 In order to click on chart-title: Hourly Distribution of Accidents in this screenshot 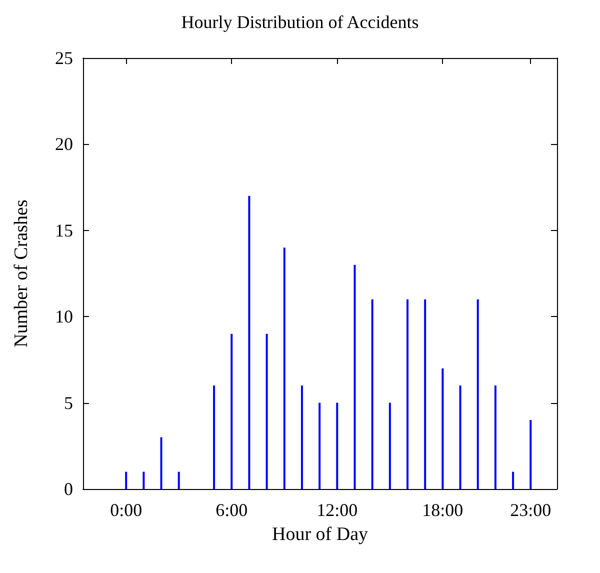, I will do `click(300, 22)`.